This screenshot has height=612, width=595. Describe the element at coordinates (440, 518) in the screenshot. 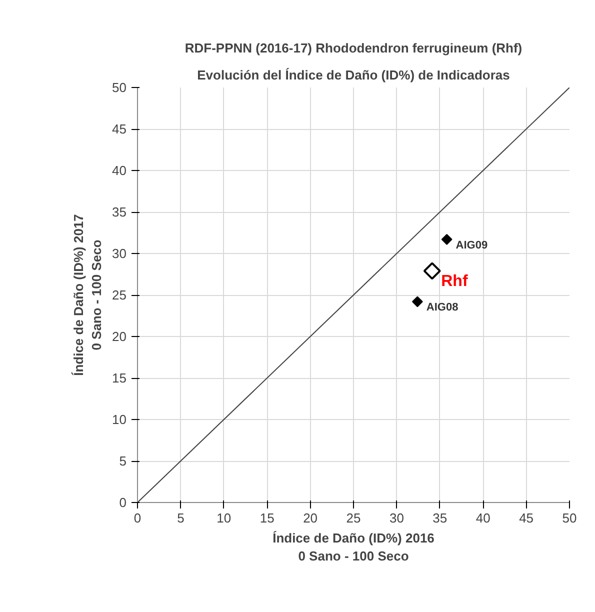

I see `x-tick-label: 35` at that location.